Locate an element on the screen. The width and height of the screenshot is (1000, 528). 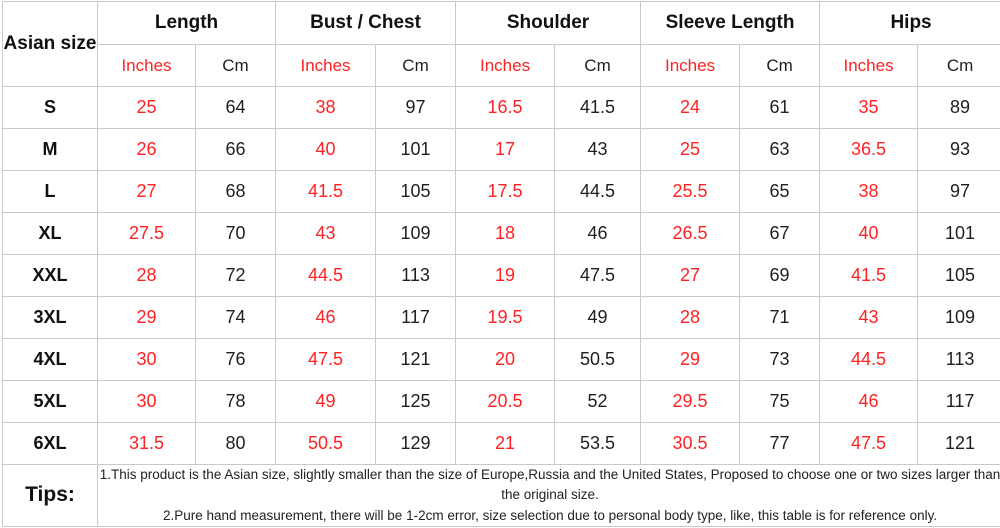
cm-value: 121 is located at coordinates (416, 359).